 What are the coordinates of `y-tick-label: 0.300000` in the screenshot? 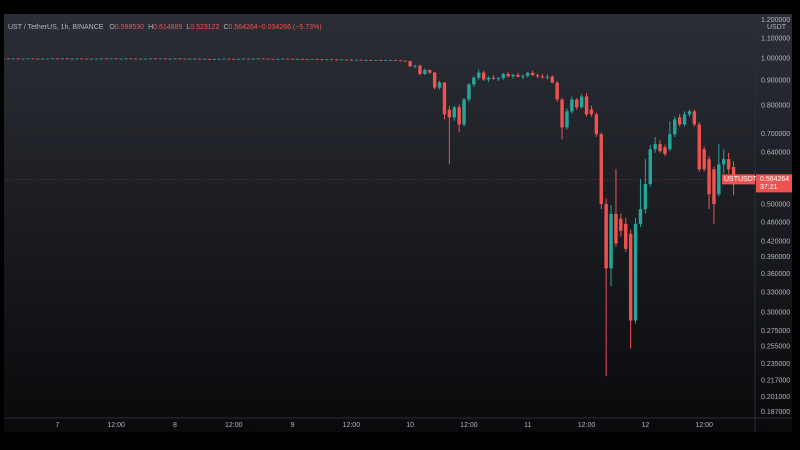 It's located at (775, 312).